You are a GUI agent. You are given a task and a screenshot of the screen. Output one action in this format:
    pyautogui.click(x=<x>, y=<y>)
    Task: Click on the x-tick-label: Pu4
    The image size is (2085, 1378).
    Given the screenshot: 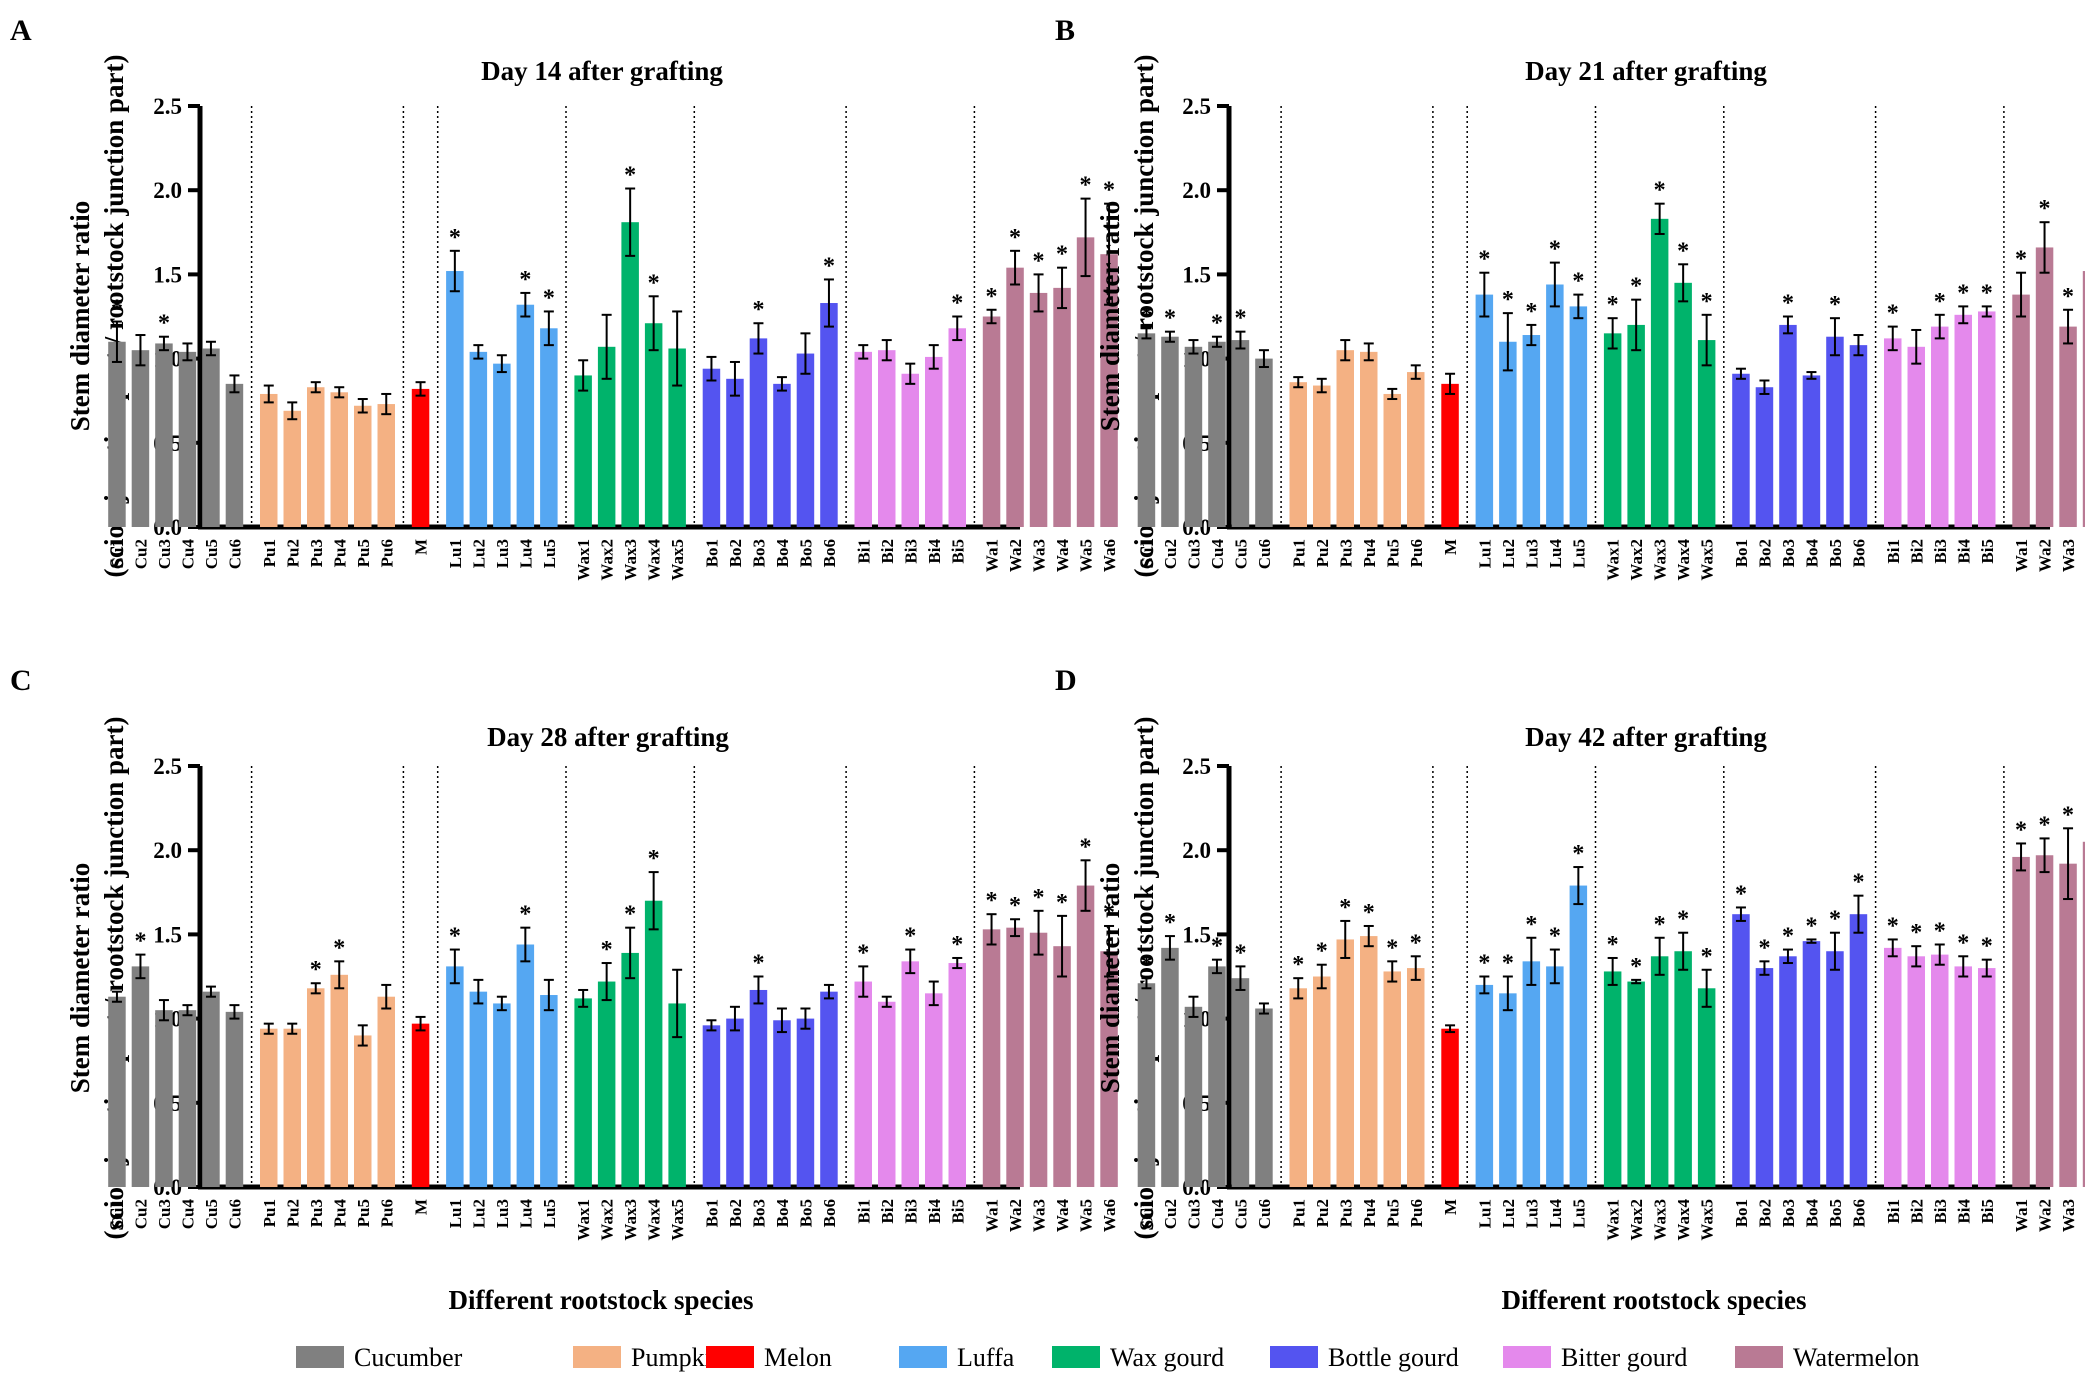 What is the action you would take?
    pyautogui.click(x=339, y=1213)
    